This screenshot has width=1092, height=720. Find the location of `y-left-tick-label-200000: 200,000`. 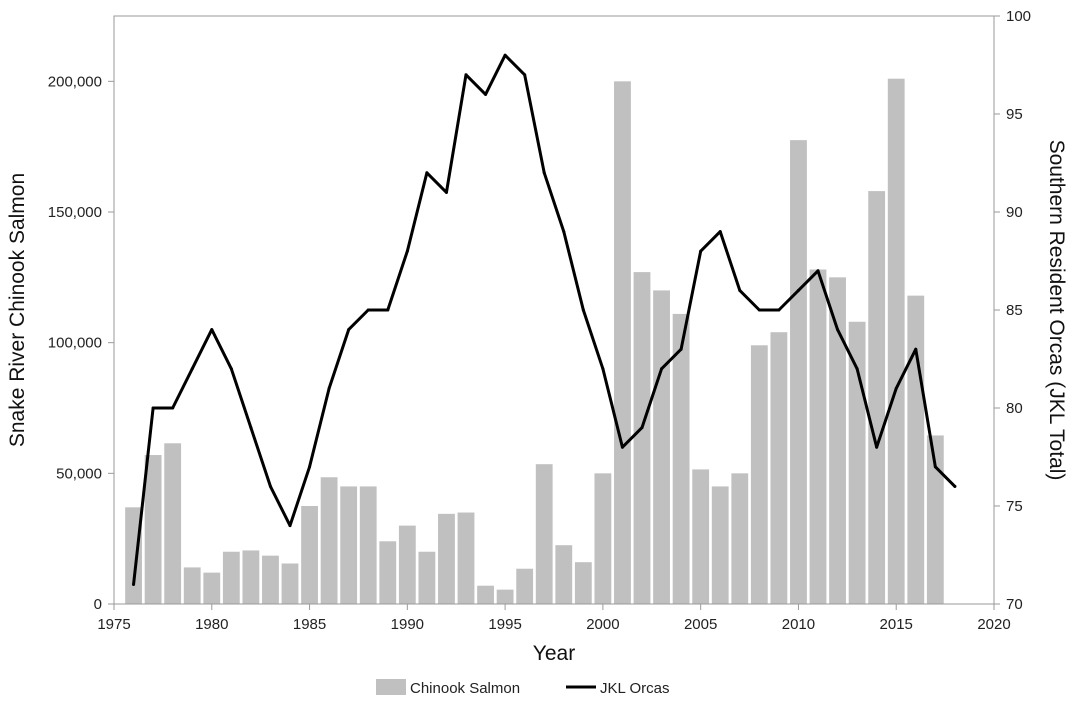

y-left-tick-label-200000: 200,000 is located at coordinates (75, 81).